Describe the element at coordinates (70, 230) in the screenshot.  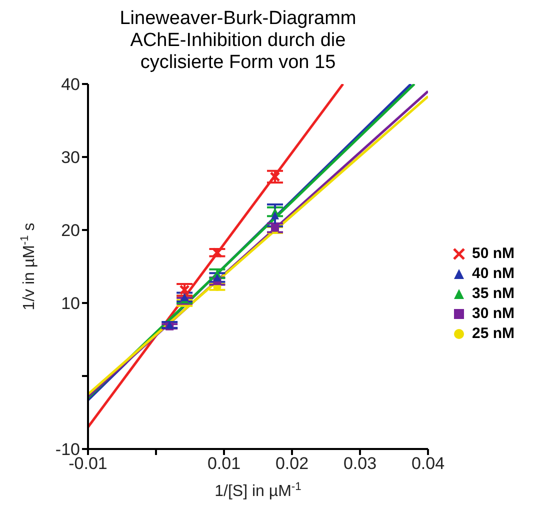
I see `y-tick-label: 20` at that location.